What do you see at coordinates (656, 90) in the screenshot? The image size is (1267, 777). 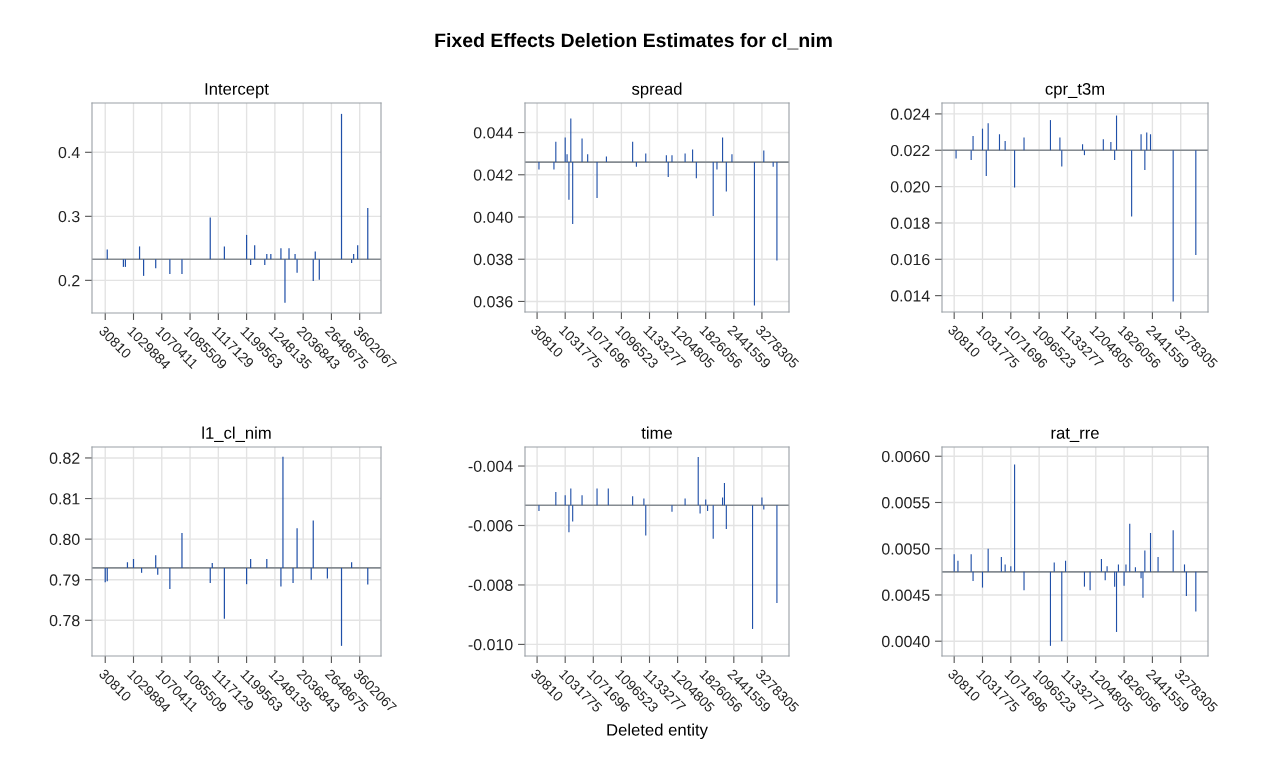 I see `chart-title: spread` at bounding box center [656, 90].